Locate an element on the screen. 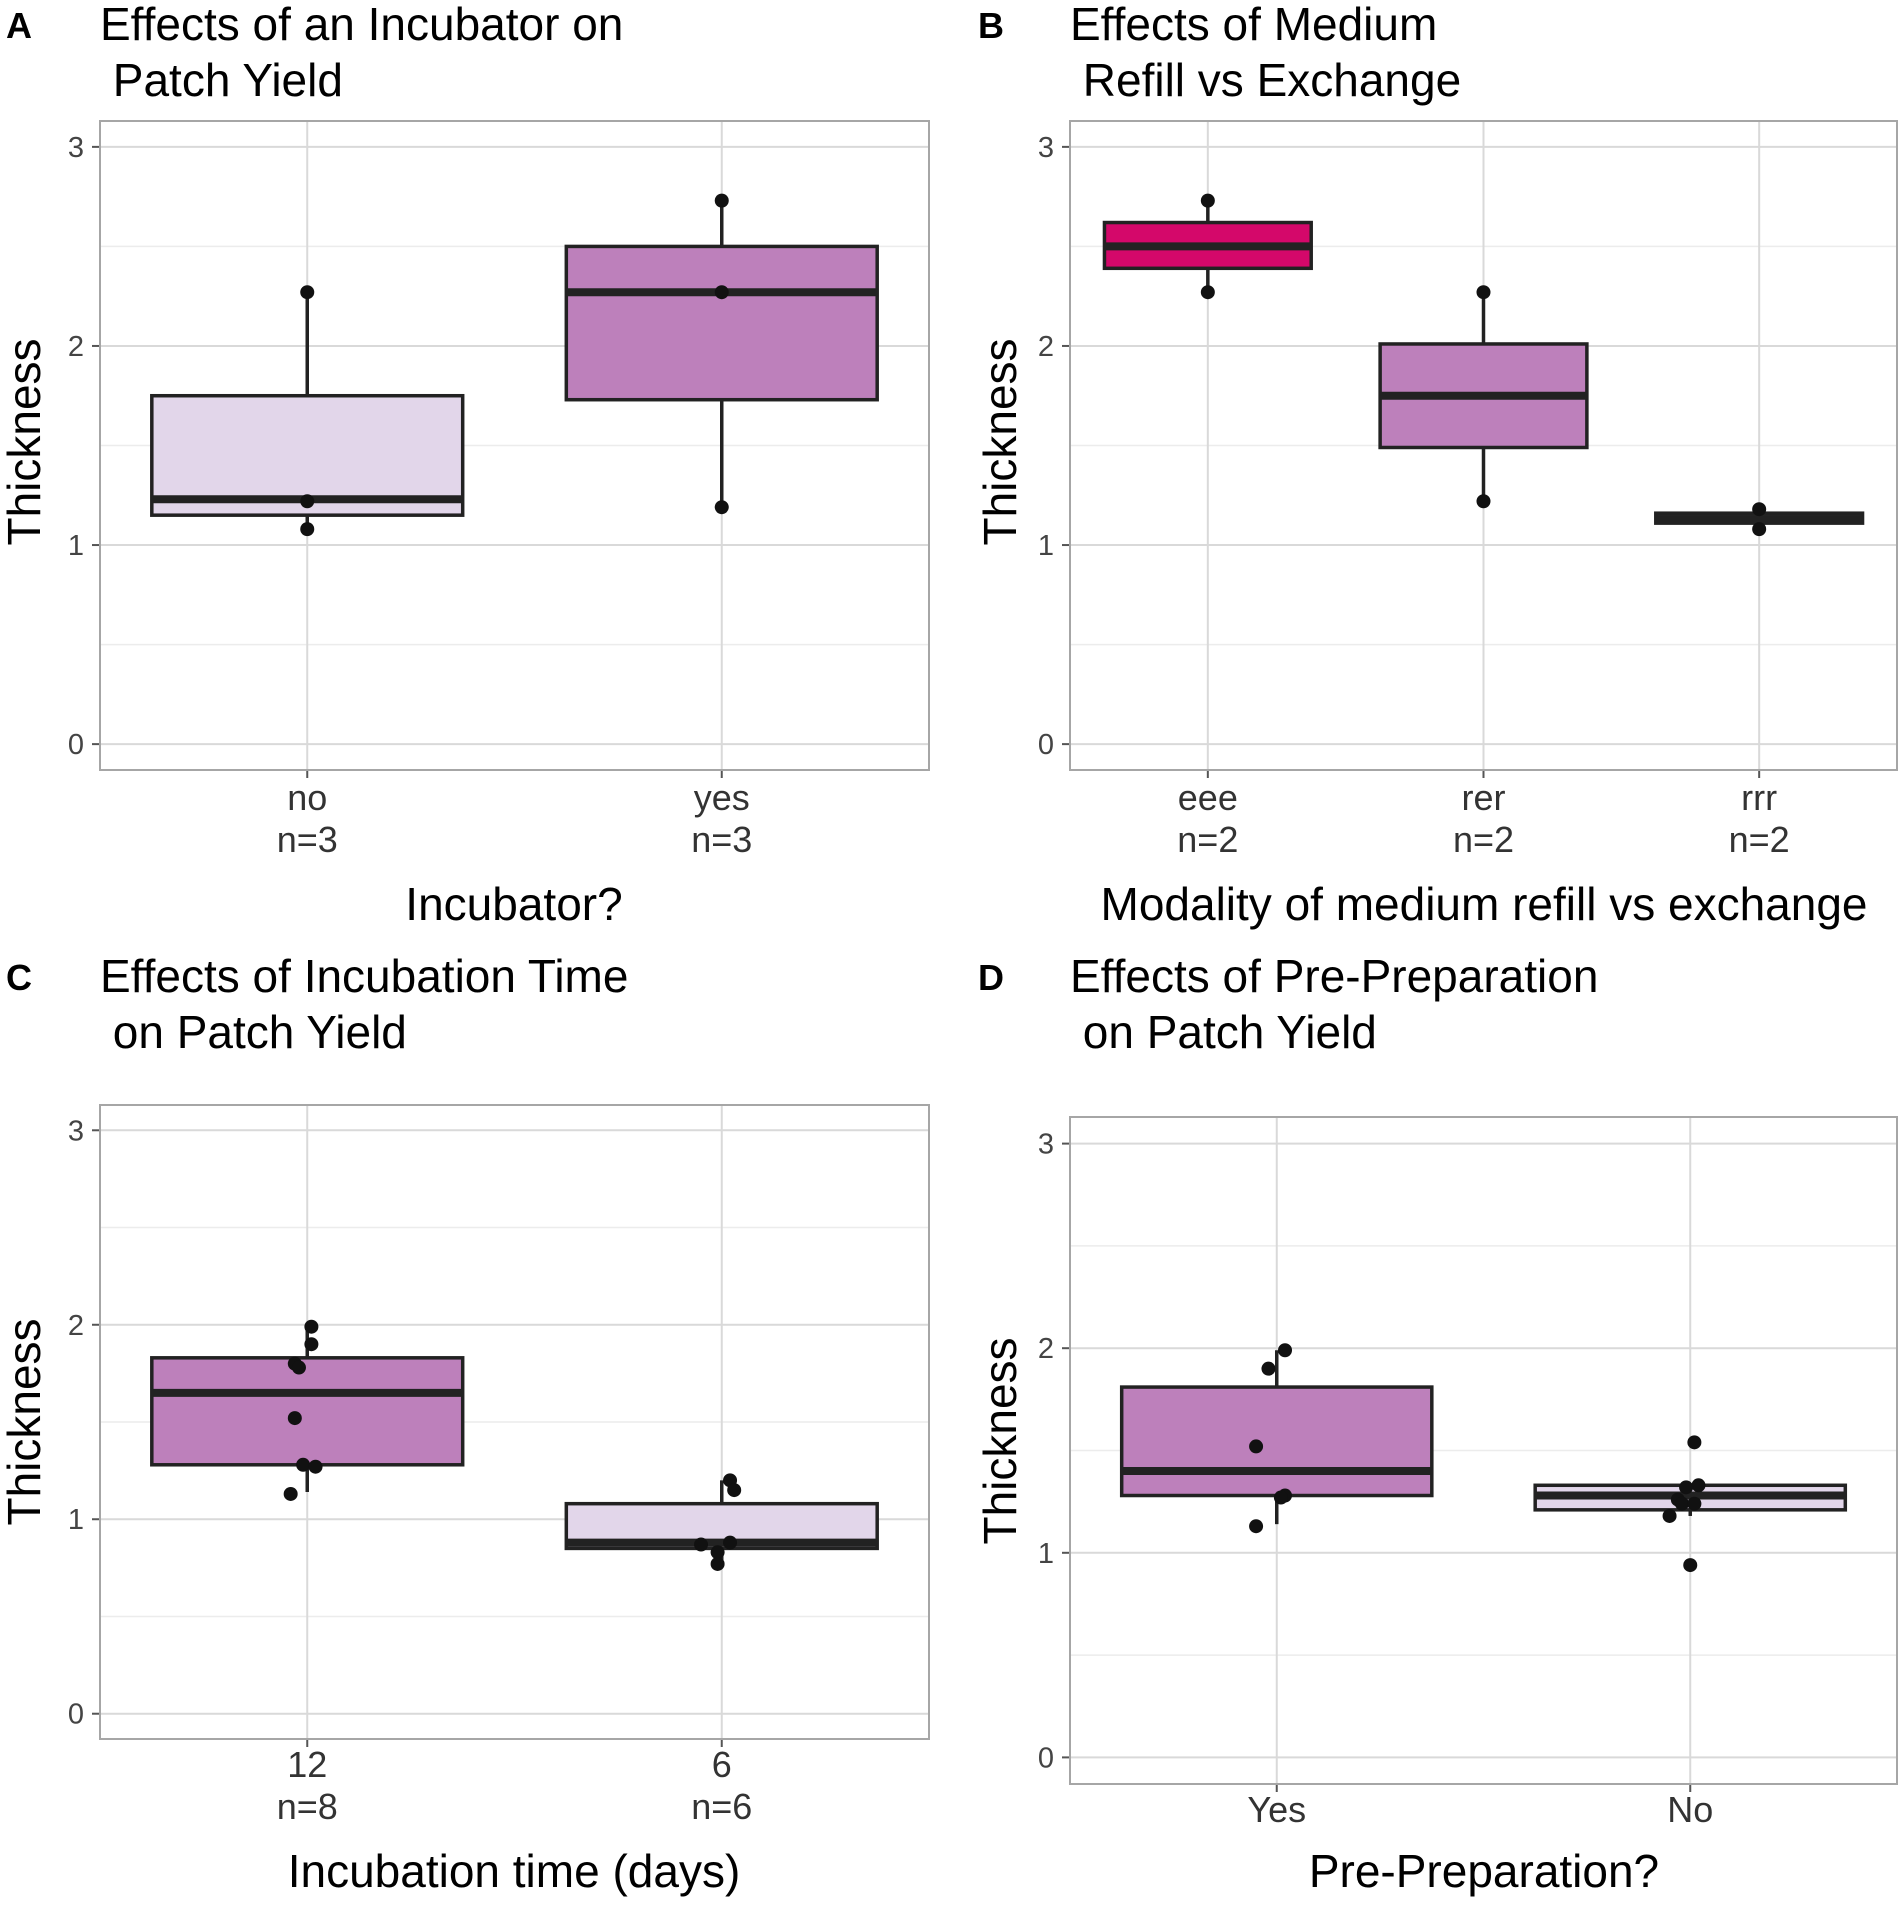 The image size is (1904, 1905). box-group-Yes is located at coordinates (1276, 1438).